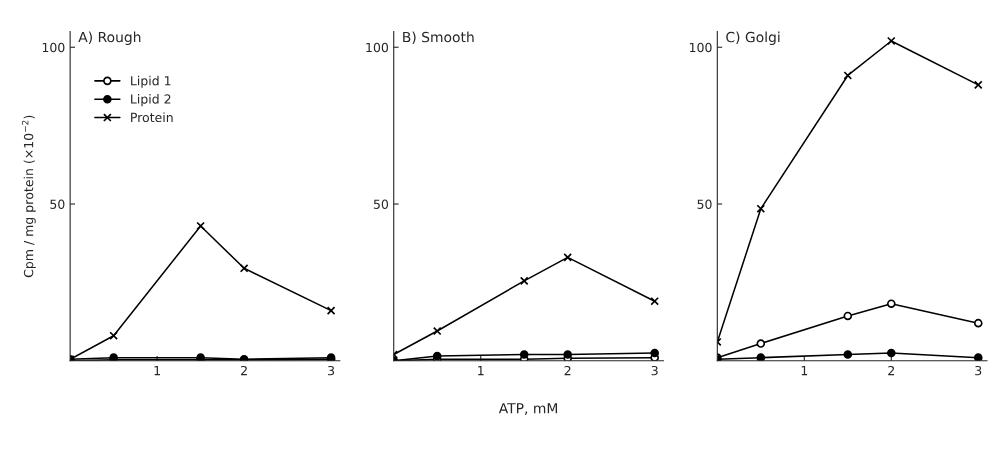  Describe the element at coordinates (528, 409) in the screenshot. I see `x-axis-title: ATP, mM` at that location.